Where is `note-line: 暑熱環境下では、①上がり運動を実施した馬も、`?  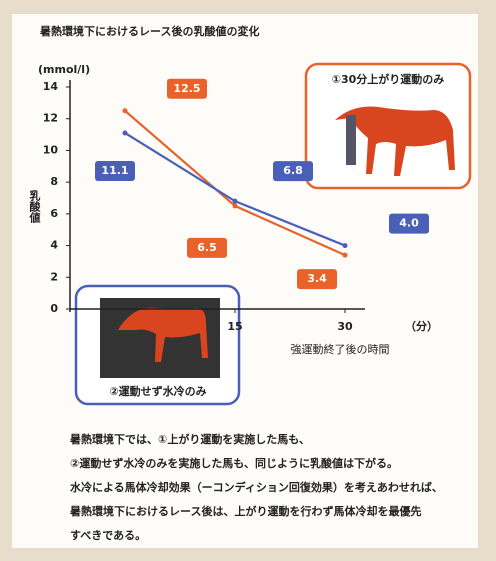 note-line: 暑熱環境下では、①上がり運動を実施した馬も、 is located at coordinates (190, 439).